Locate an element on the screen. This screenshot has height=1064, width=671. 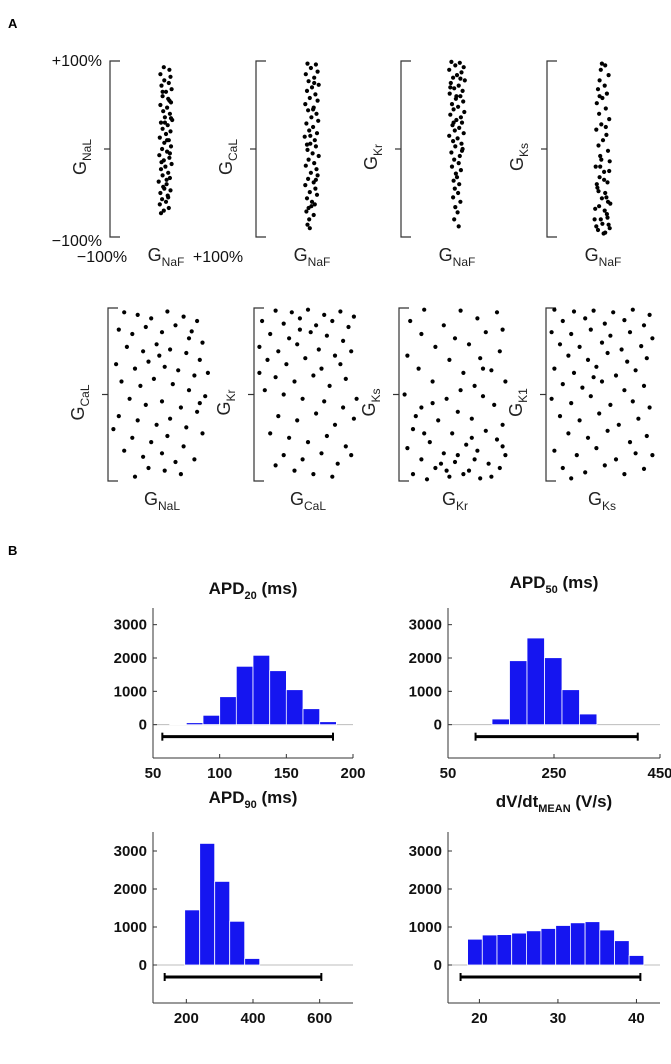
histogram-panel-2: APD50 (ms) 0 1000 2000 3000 50 250 450 is located at coordinates (540, 677).